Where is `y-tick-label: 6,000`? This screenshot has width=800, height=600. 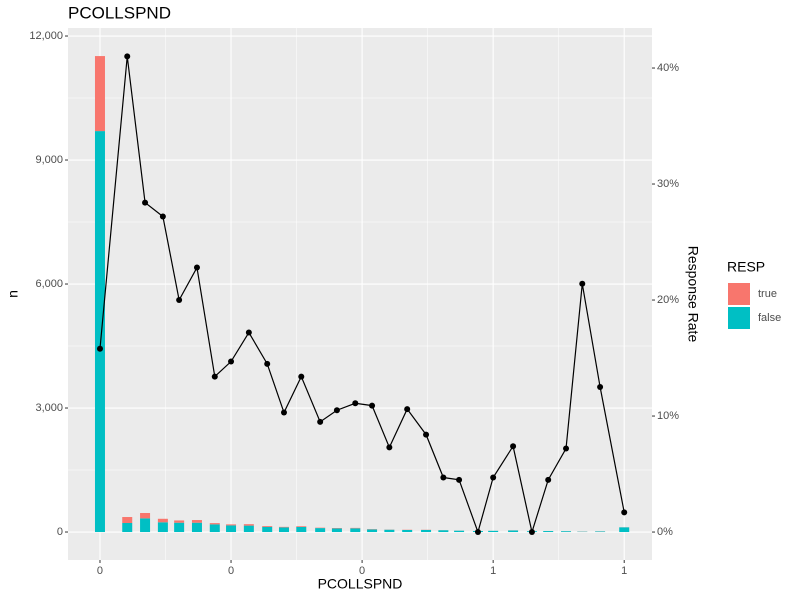 y-tick-label: 6,000 is located at coordinates (49, 284).